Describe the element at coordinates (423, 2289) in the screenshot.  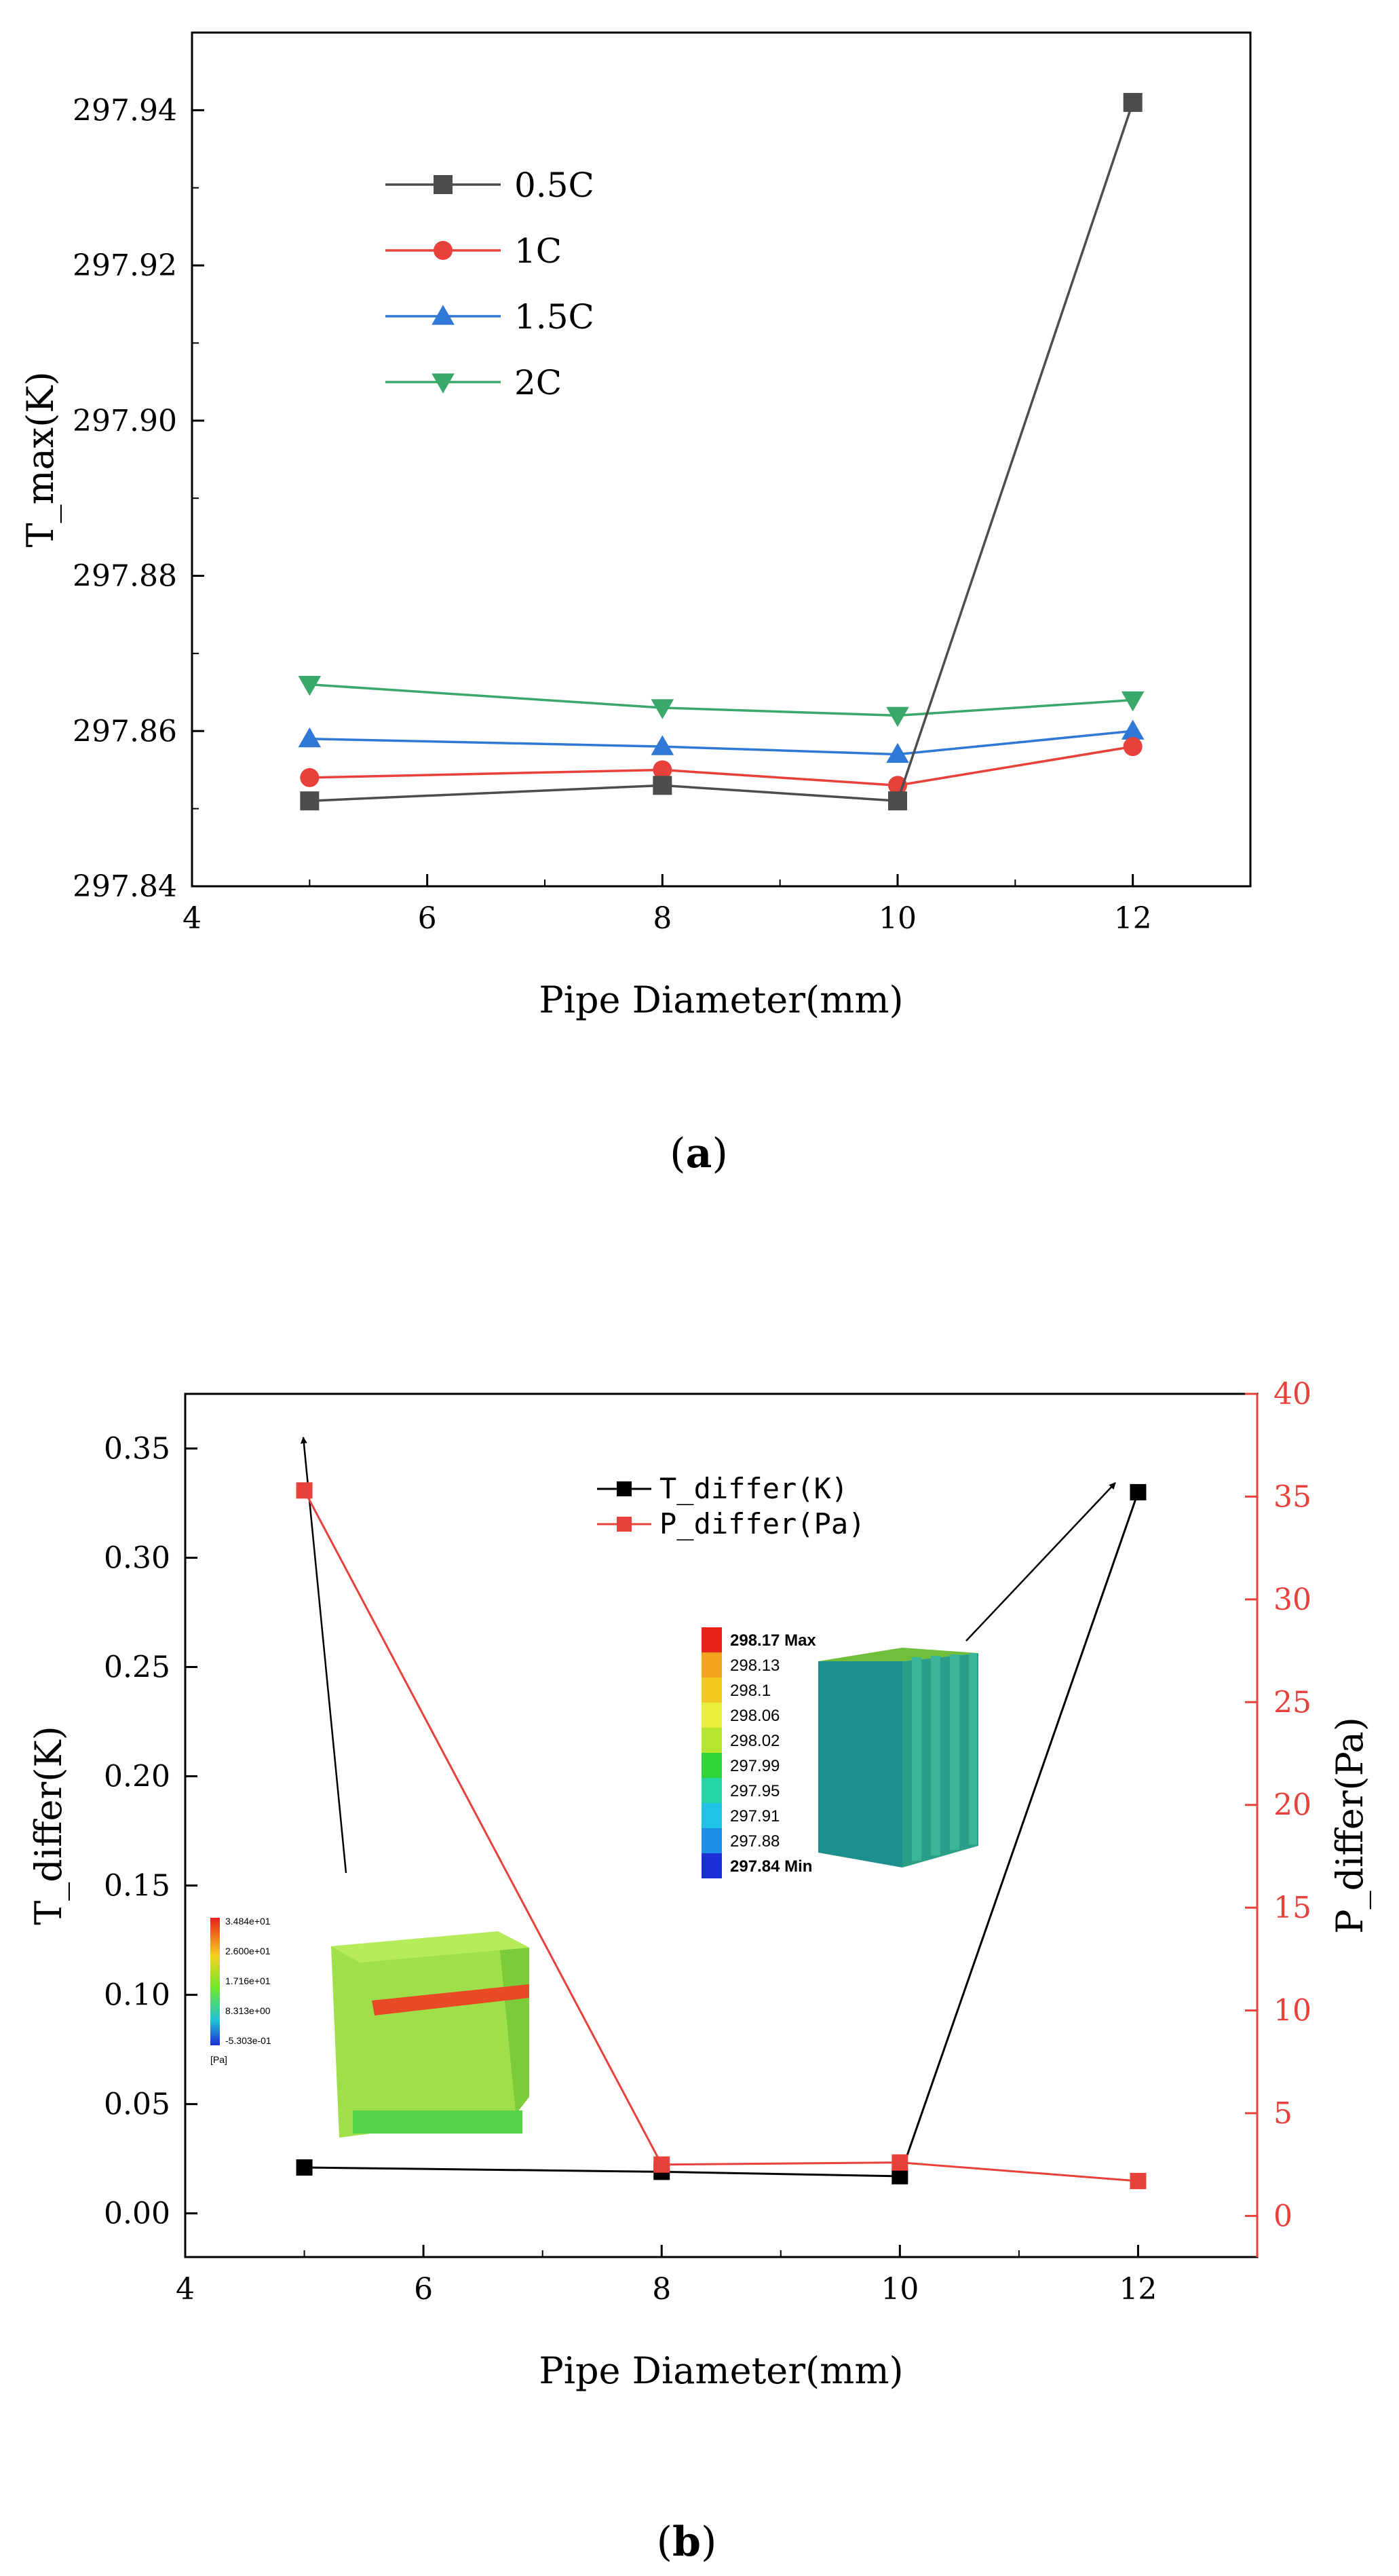
I see `x-tick-label-b: 6` at that location.